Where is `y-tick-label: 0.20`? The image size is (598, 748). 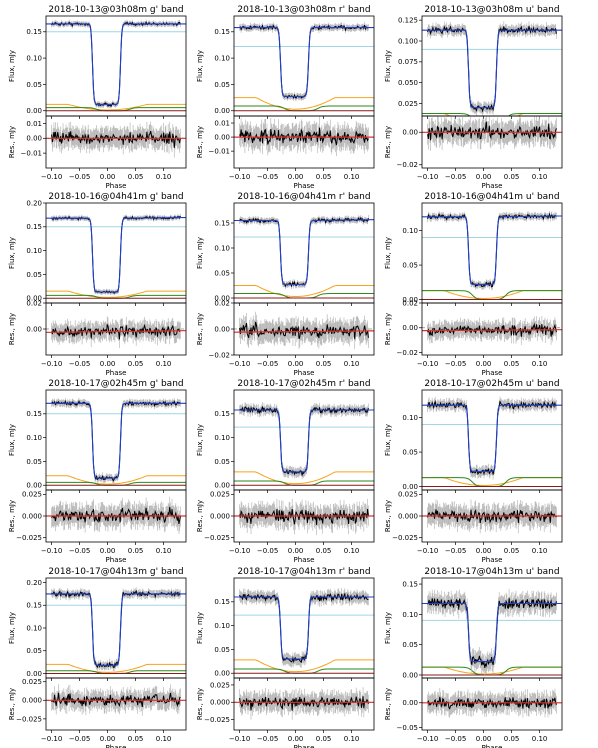
y-tick-label: 0.20 is located at coordinates (34, 203).